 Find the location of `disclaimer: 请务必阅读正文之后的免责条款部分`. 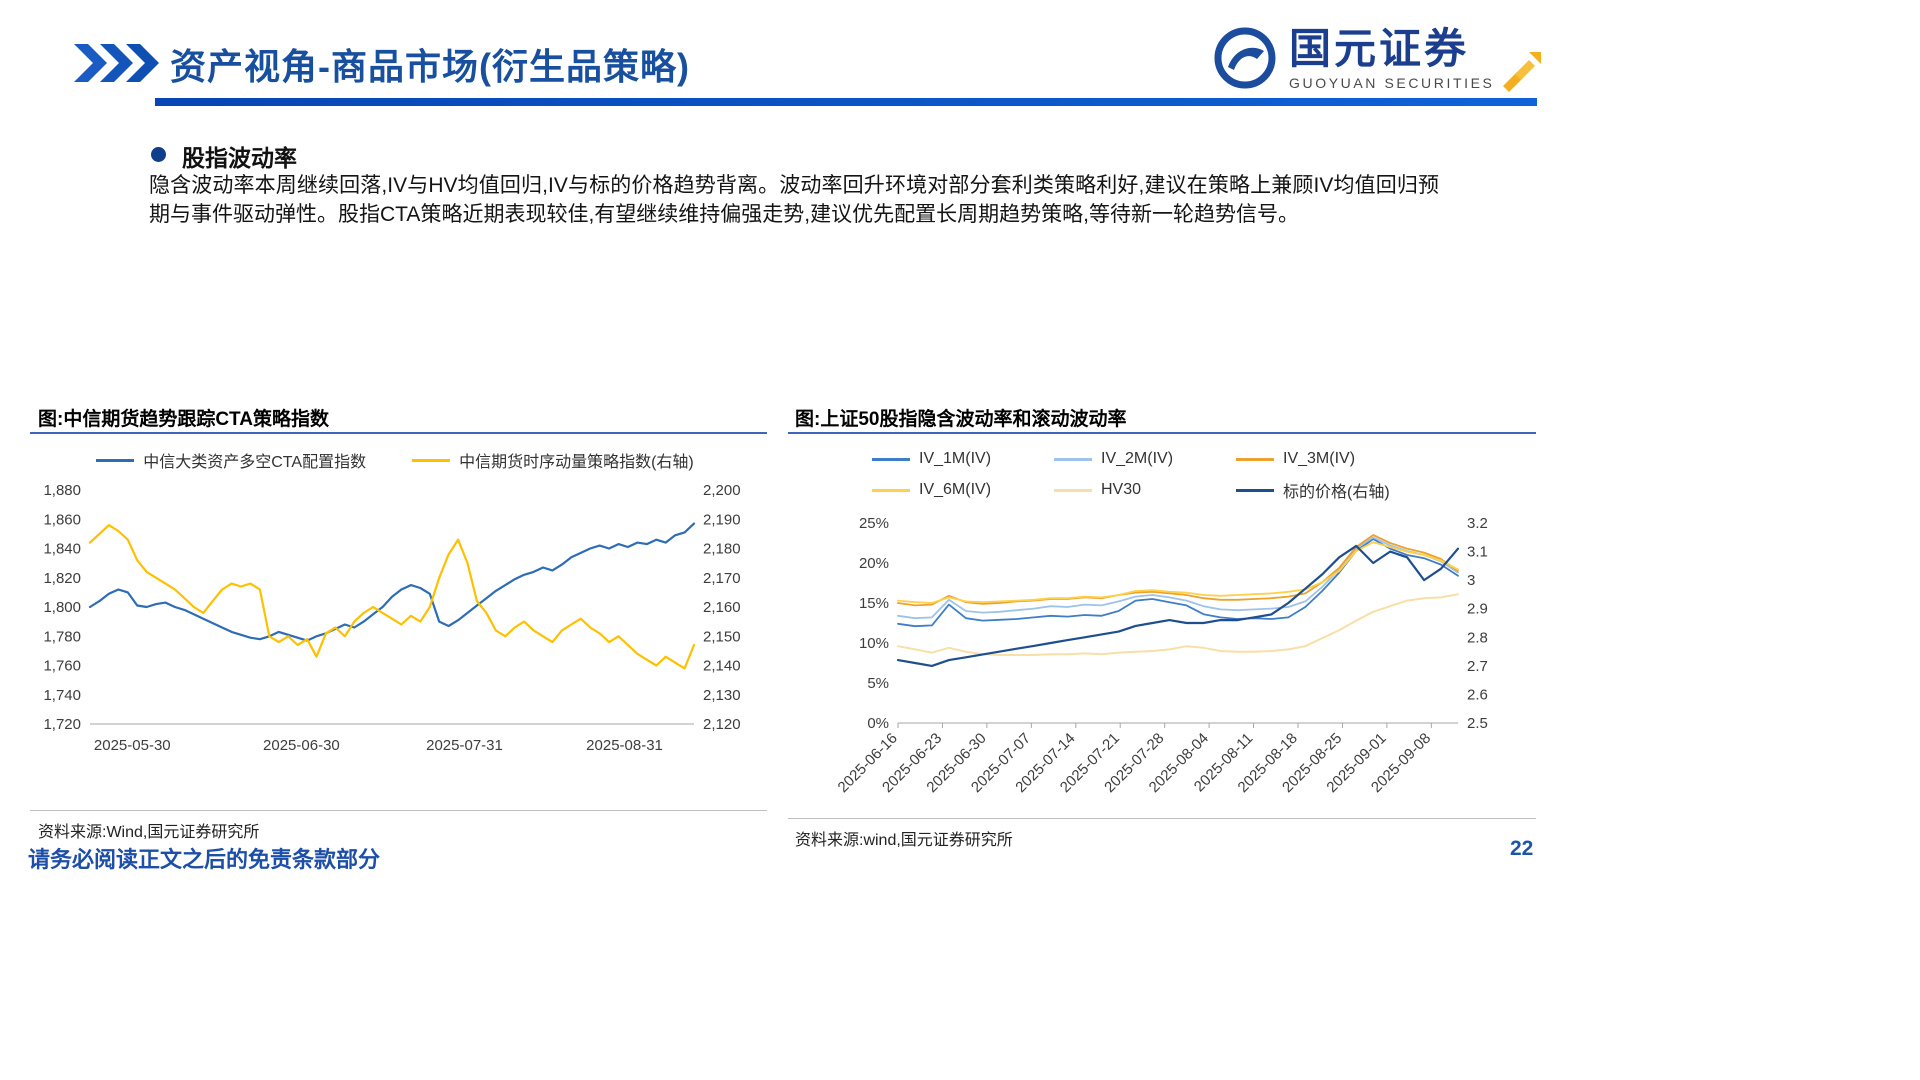

disclaimer: 请务必阅读正文之后的免责条款部分 is located at coordinates (204, 859).